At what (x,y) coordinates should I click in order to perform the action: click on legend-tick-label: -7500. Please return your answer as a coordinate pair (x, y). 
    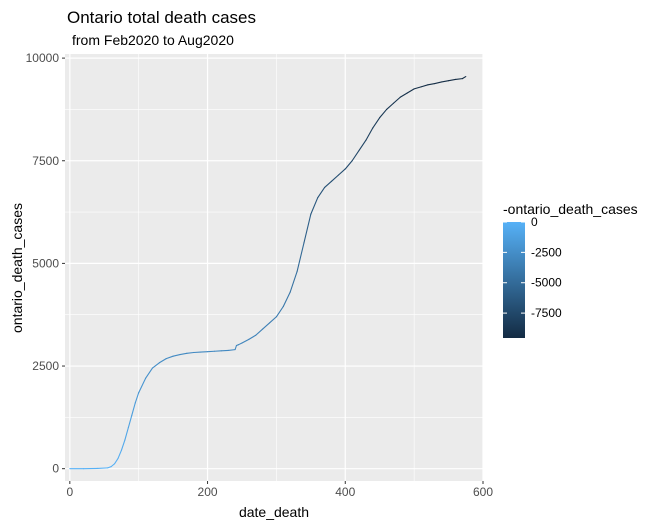
    Looking at the image, I should click on (546, 313).